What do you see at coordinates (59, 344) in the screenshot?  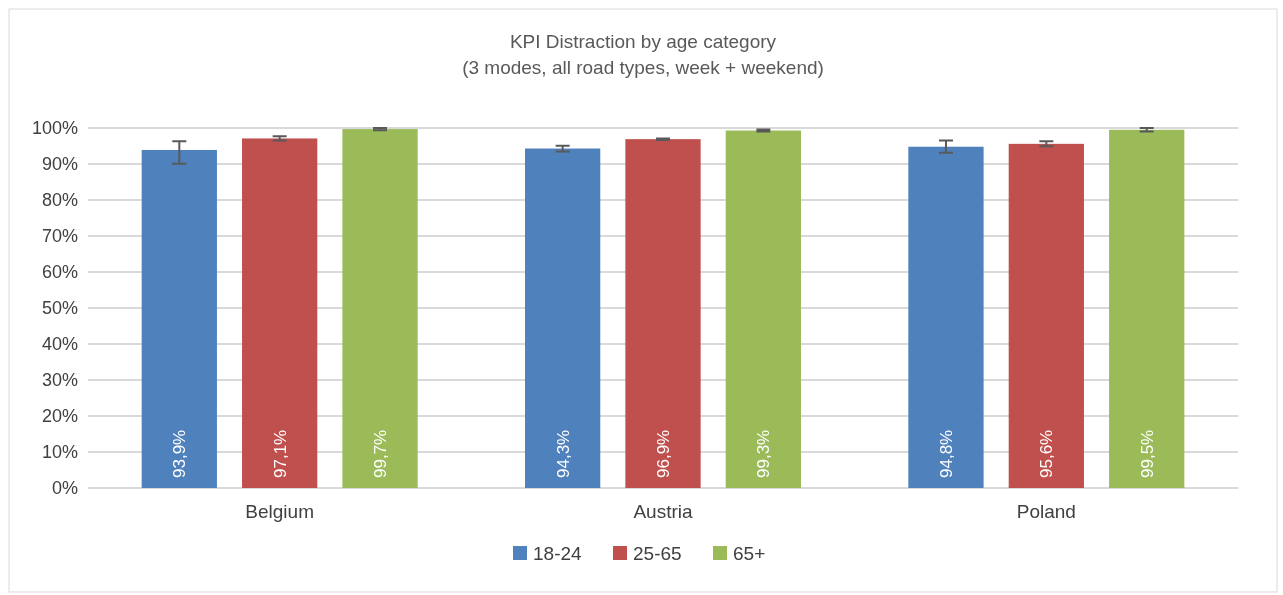 I see `y-tick-label: 40%` at bounding box center [59, 344].